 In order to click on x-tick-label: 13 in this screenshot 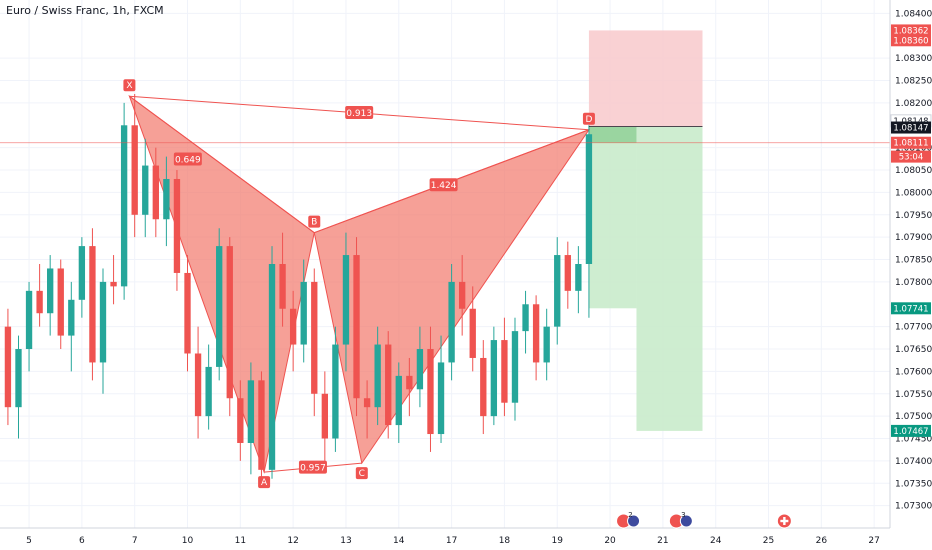, I will do `click(345, 541)`.